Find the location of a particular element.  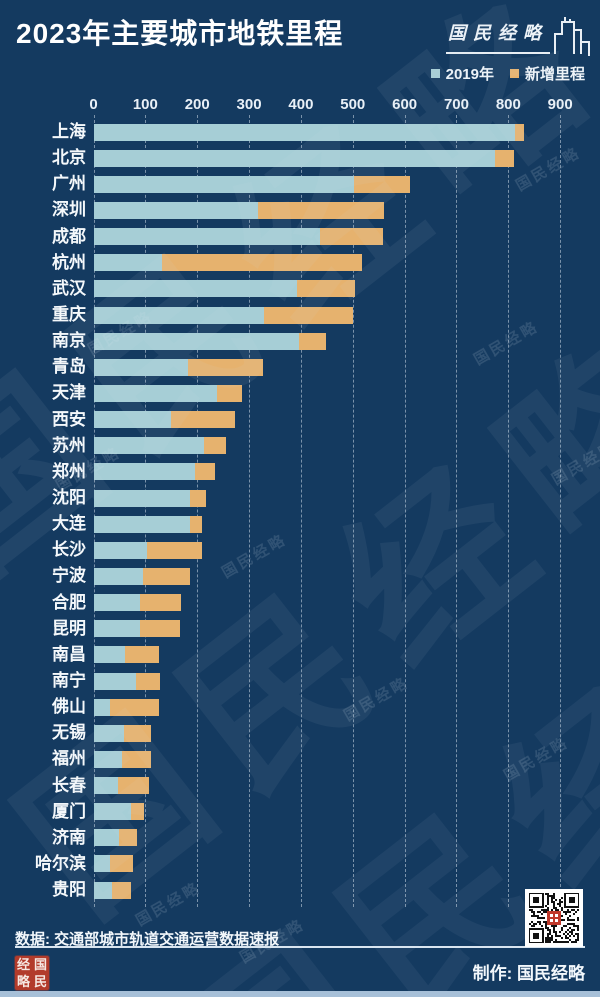

bar-row: 成都 is located at coordinates (300, 237).